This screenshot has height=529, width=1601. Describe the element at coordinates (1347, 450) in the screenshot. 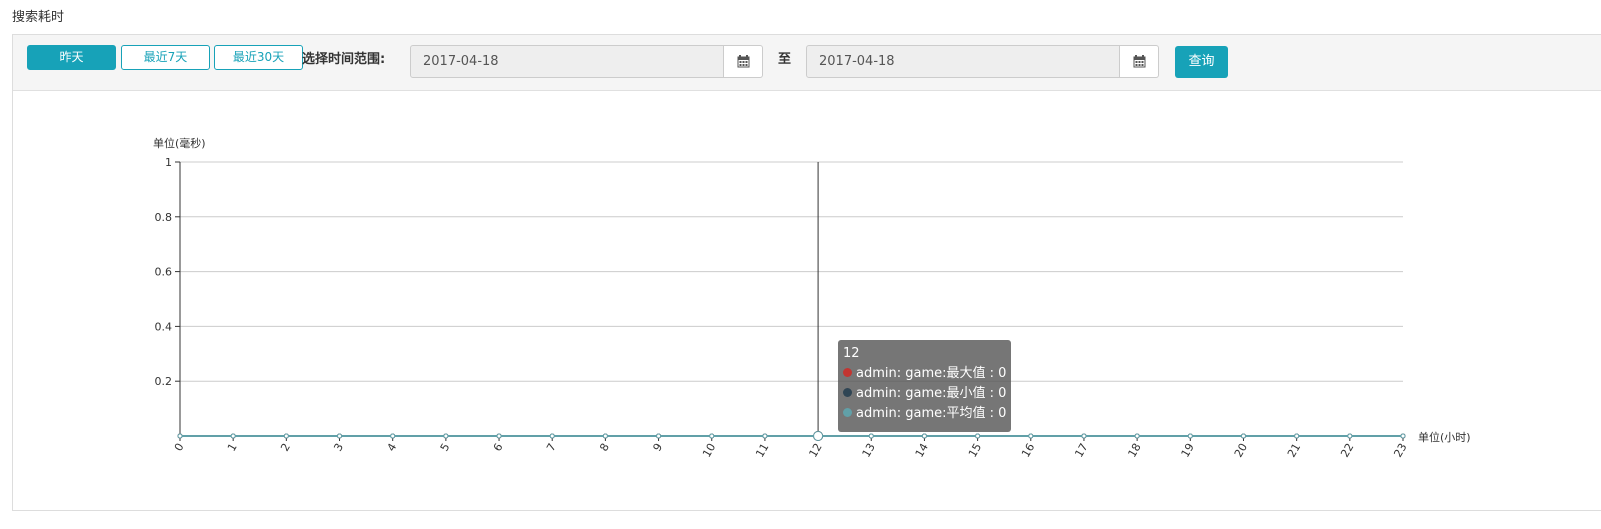

I see `x-tick-label: 22` at that location.